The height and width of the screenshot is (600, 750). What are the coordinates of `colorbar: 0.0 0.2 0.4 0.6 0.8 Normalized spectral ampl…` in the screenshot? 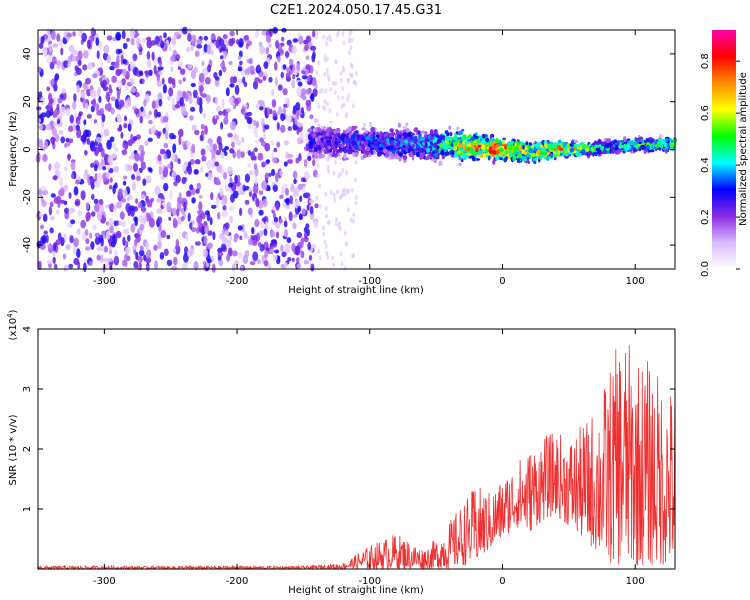 It's located at (724, 153).